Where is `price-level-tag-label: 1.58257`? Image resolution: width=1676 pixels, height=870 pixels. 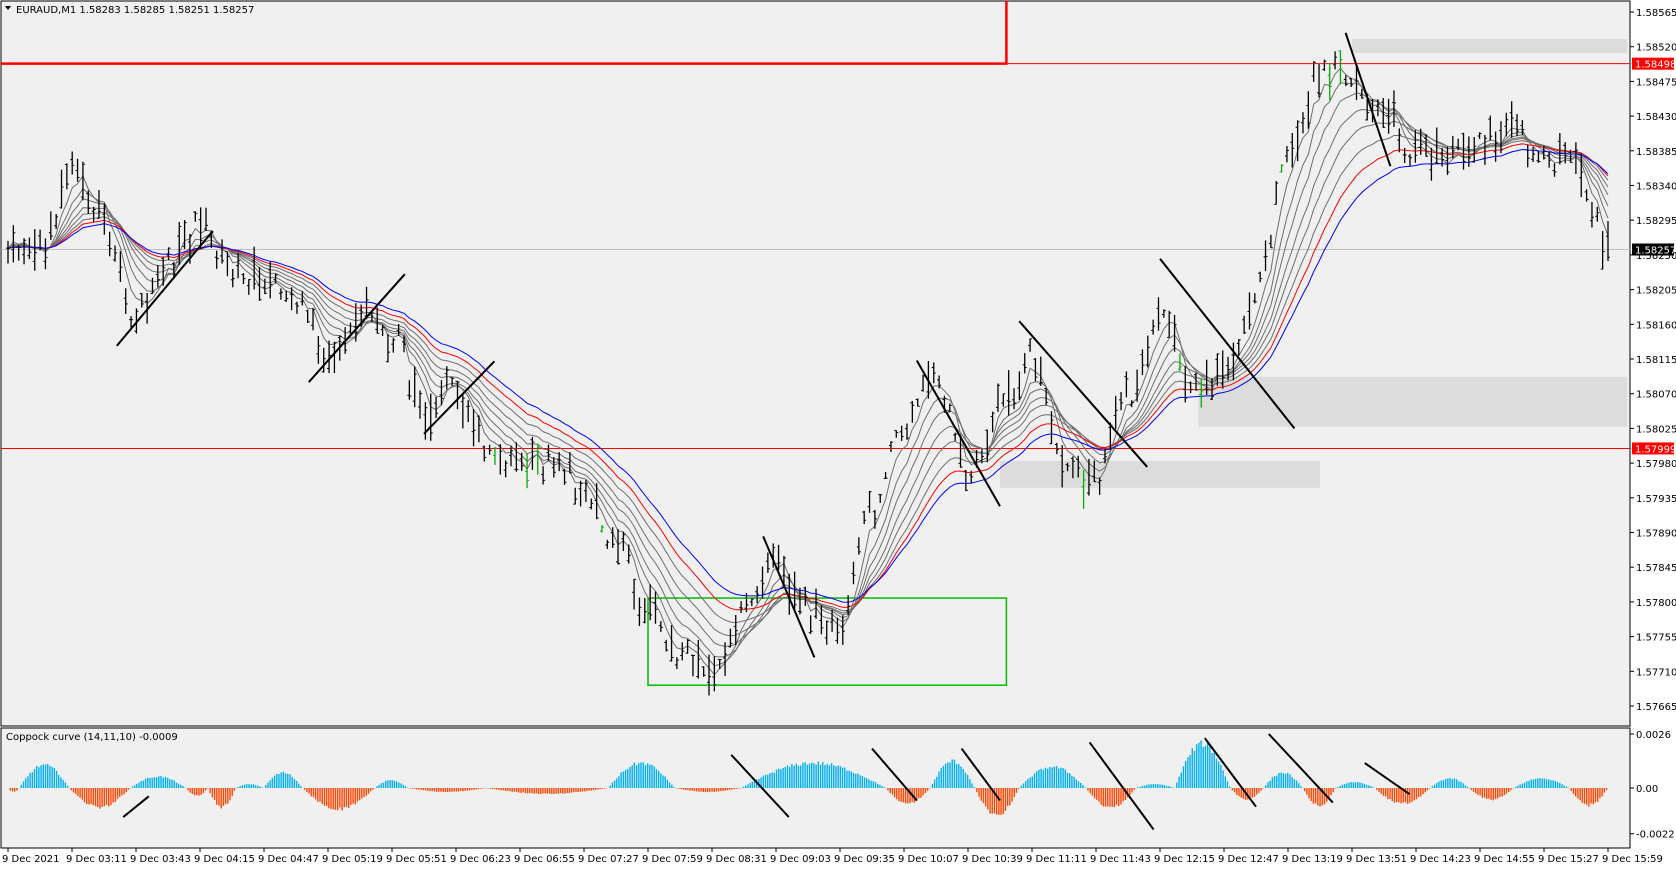
price-level-tag-label: 1.58257 is located at coordinates (1655, 251).